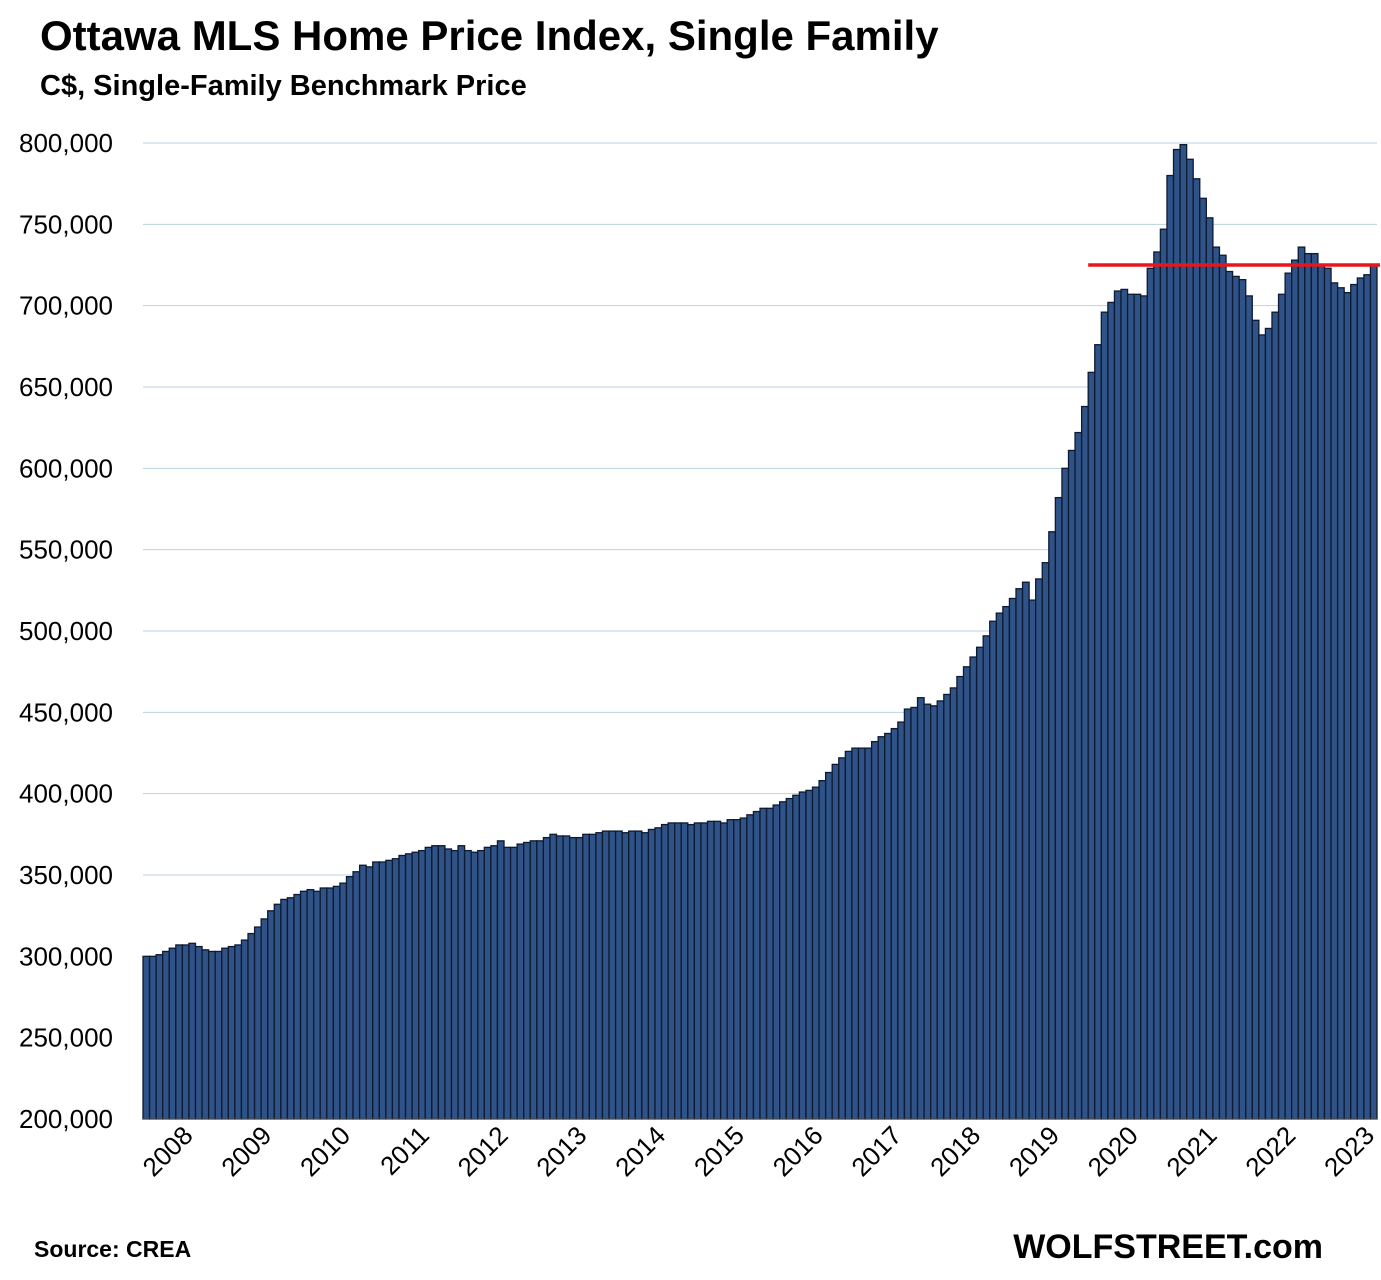  What do you see at coordinates (168, 1151) in the screenshot?
I see `x-tick-label: 2008` at bounding box center [168, 1151].